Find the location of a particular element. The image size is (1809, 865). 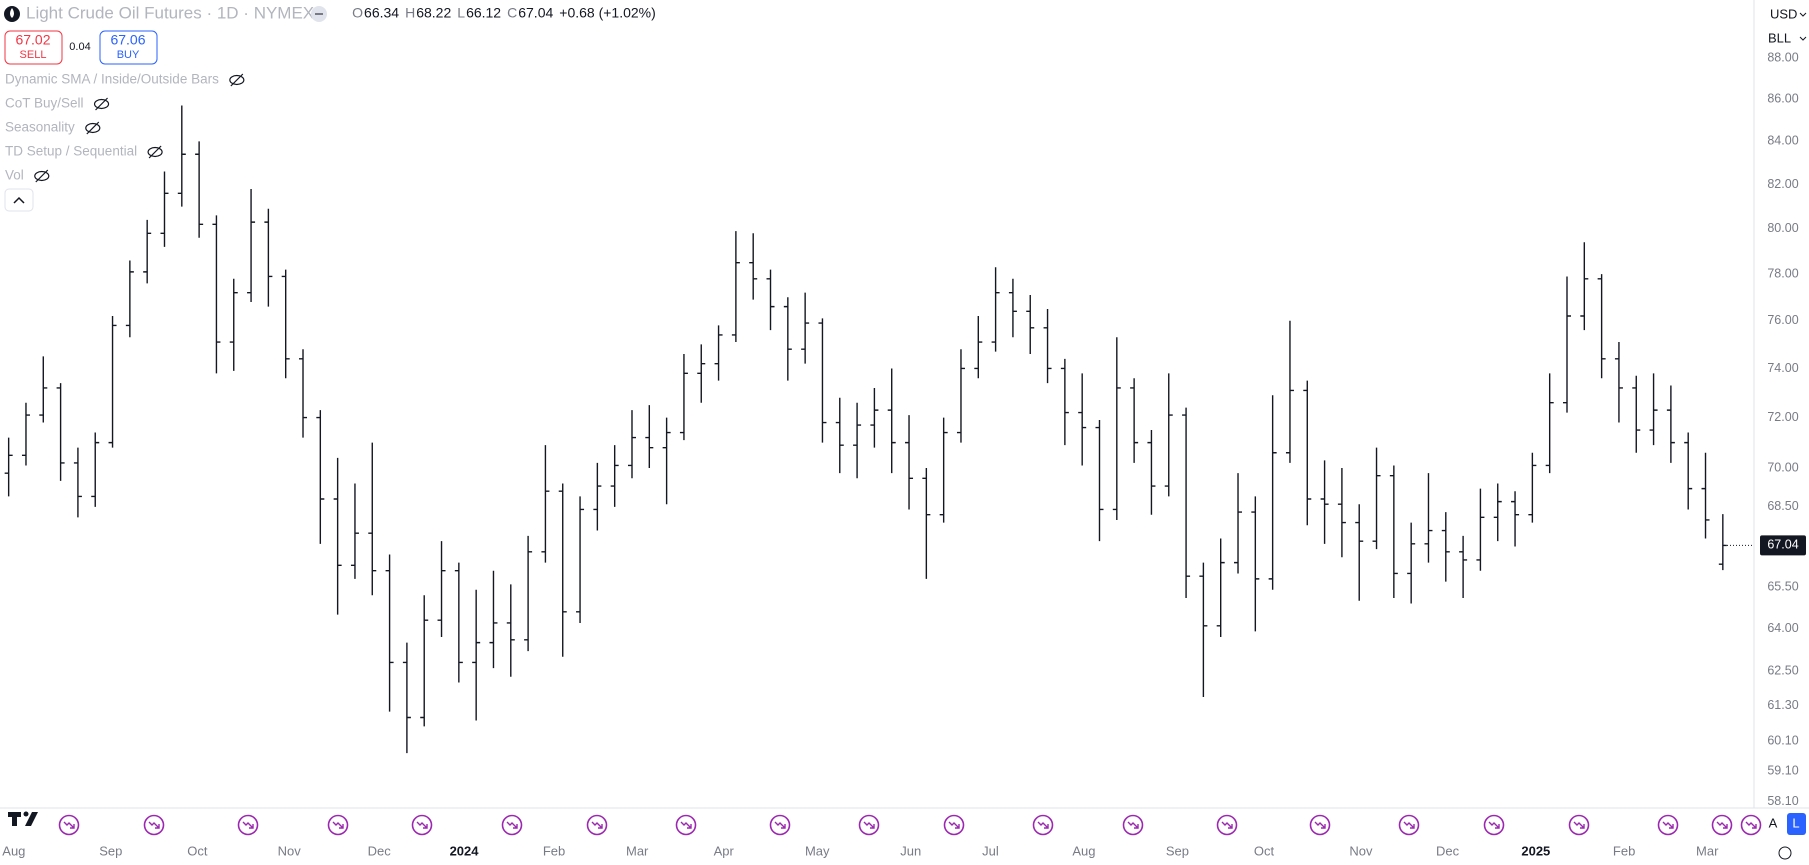

x-tick-label: Feb is located at coordinates (554, 850).